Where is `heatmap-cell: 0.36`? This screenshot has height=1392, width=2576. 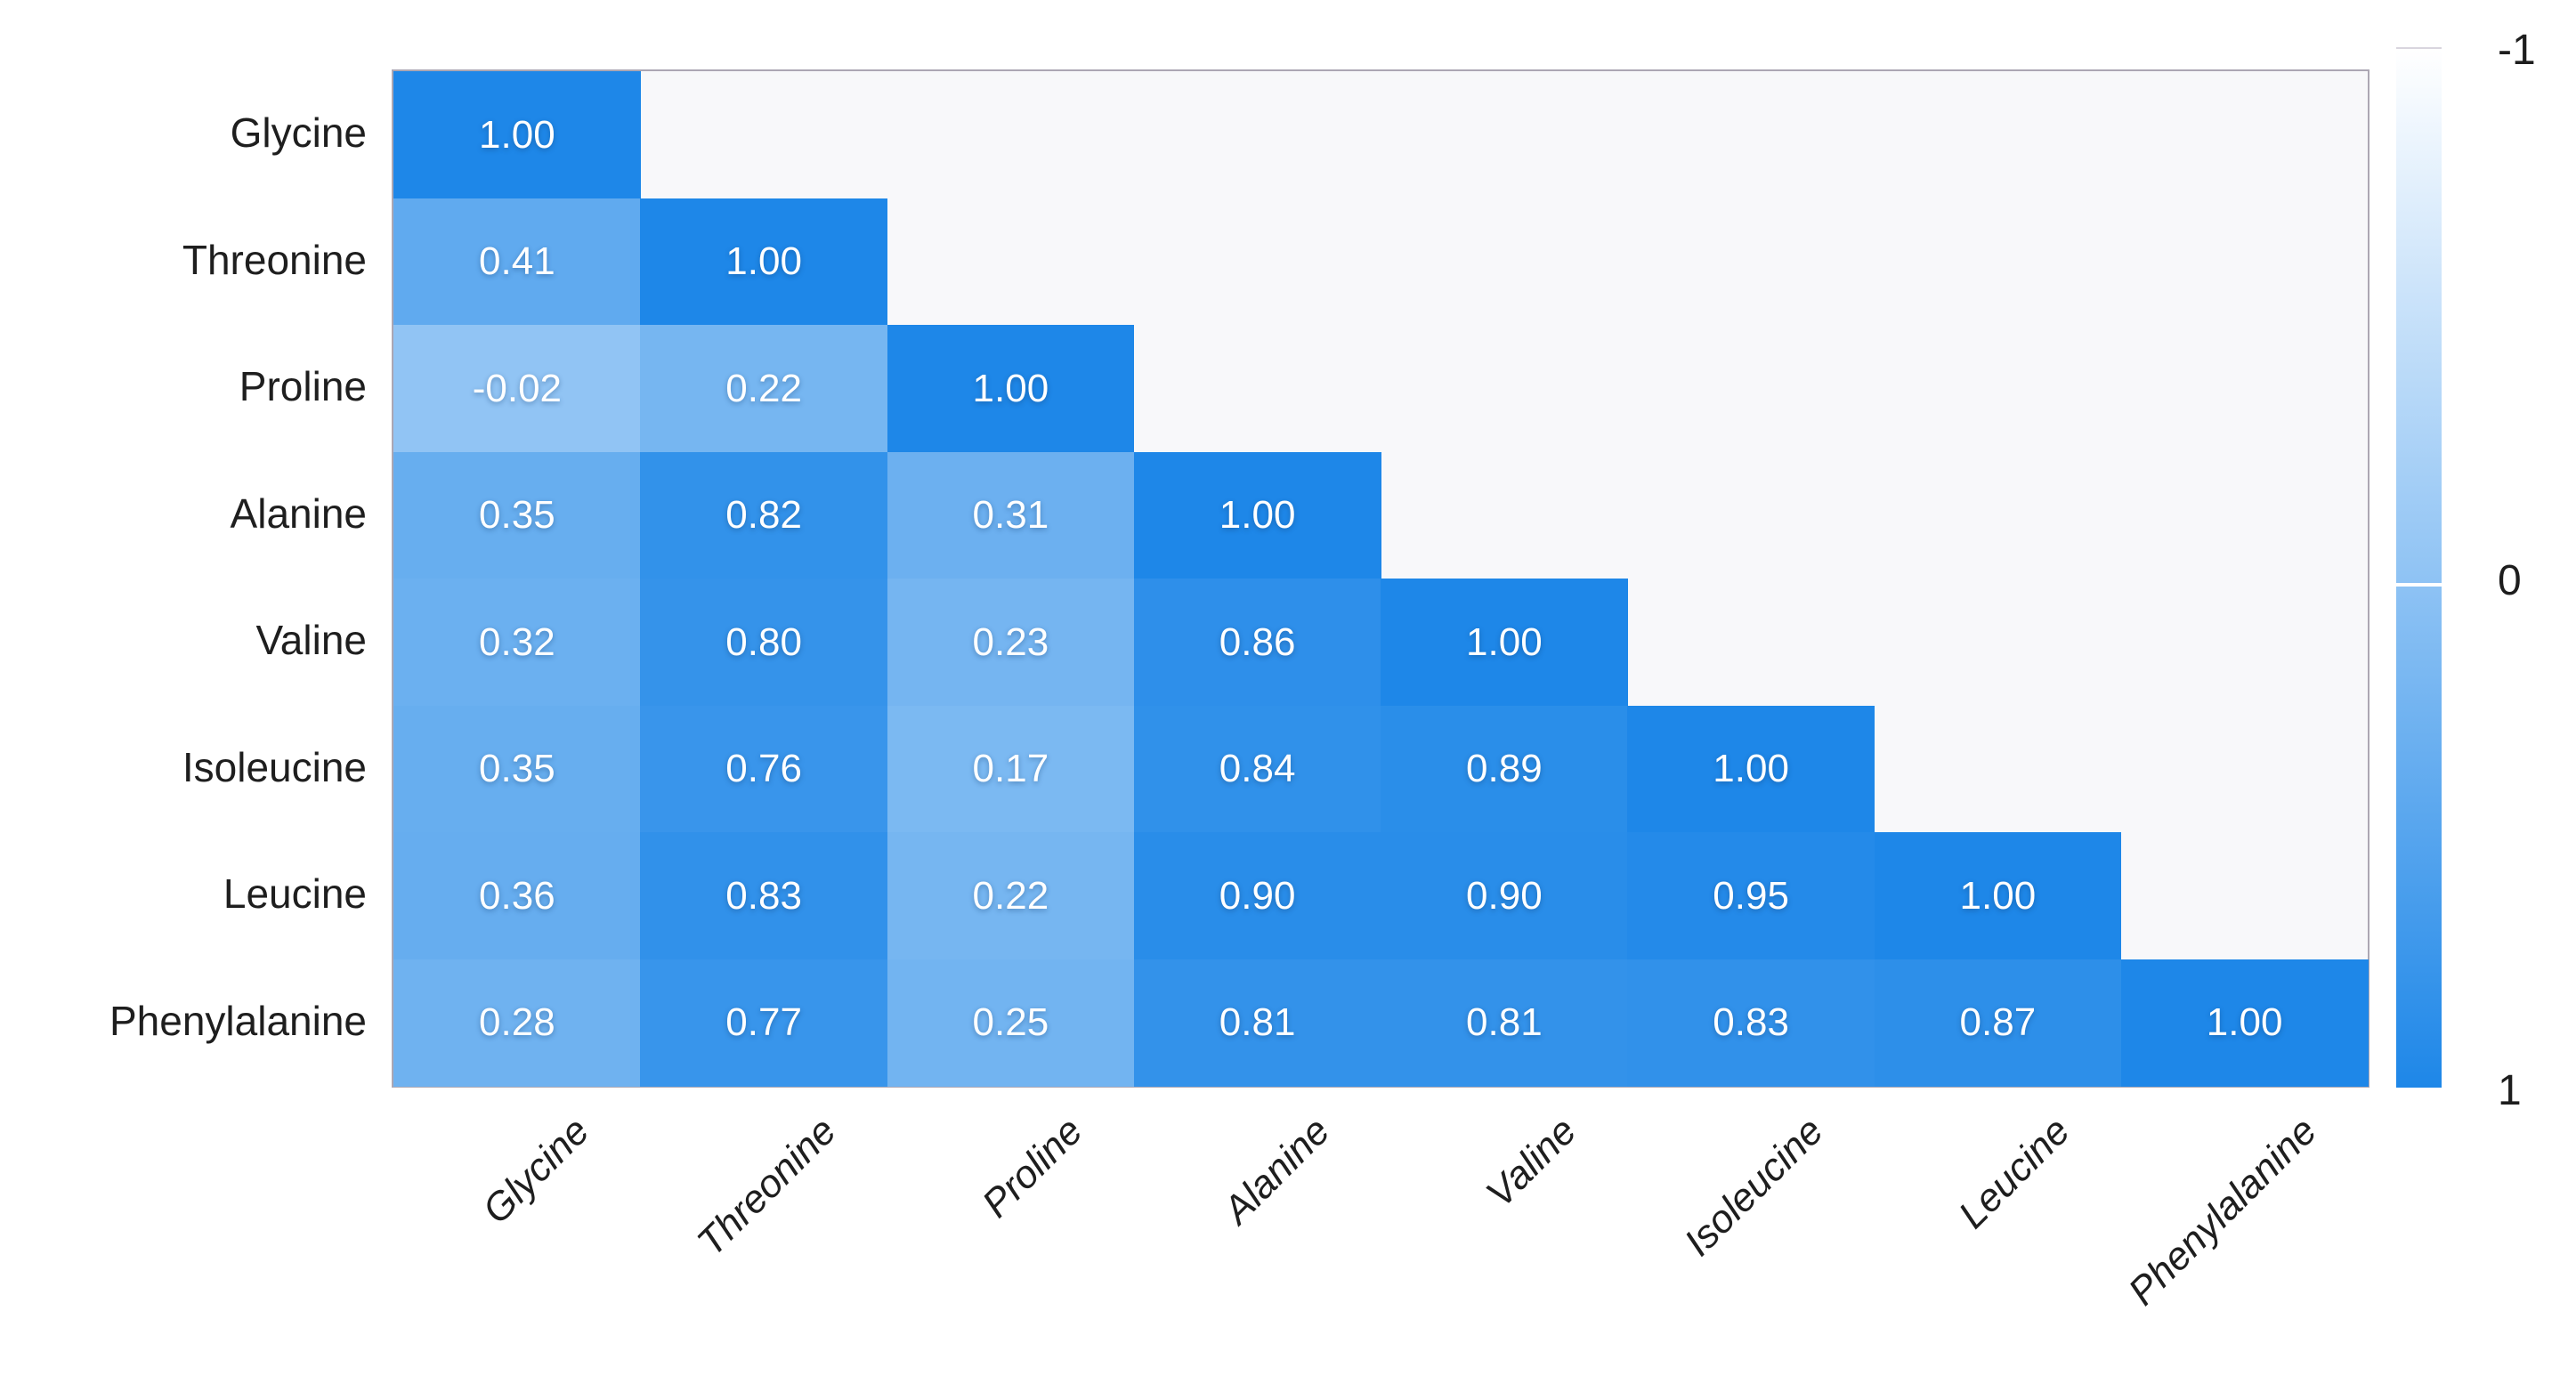
heatmap-cell: 0.36 is located at coordinates (517, 895).